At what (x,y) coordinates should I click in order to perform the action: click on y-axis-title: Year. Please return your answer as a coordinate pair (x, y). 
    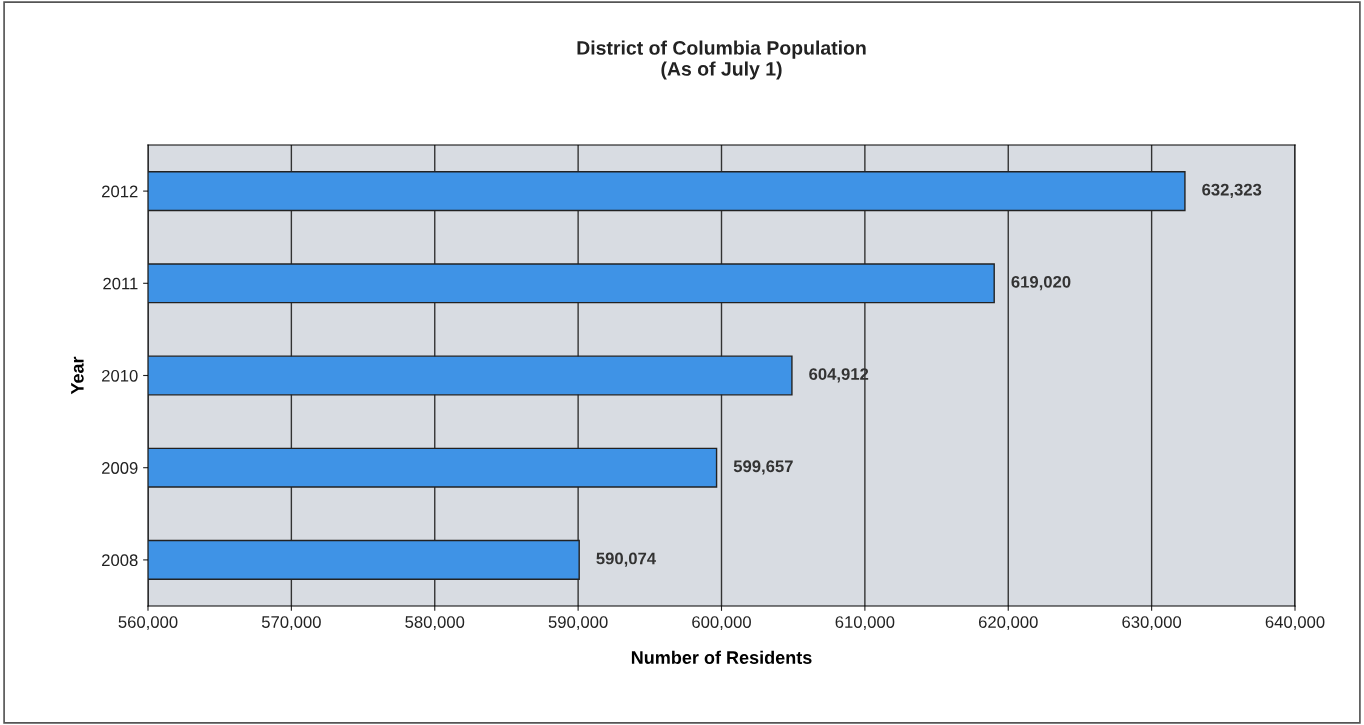
    Looking at the image, I should click on (77, 375).